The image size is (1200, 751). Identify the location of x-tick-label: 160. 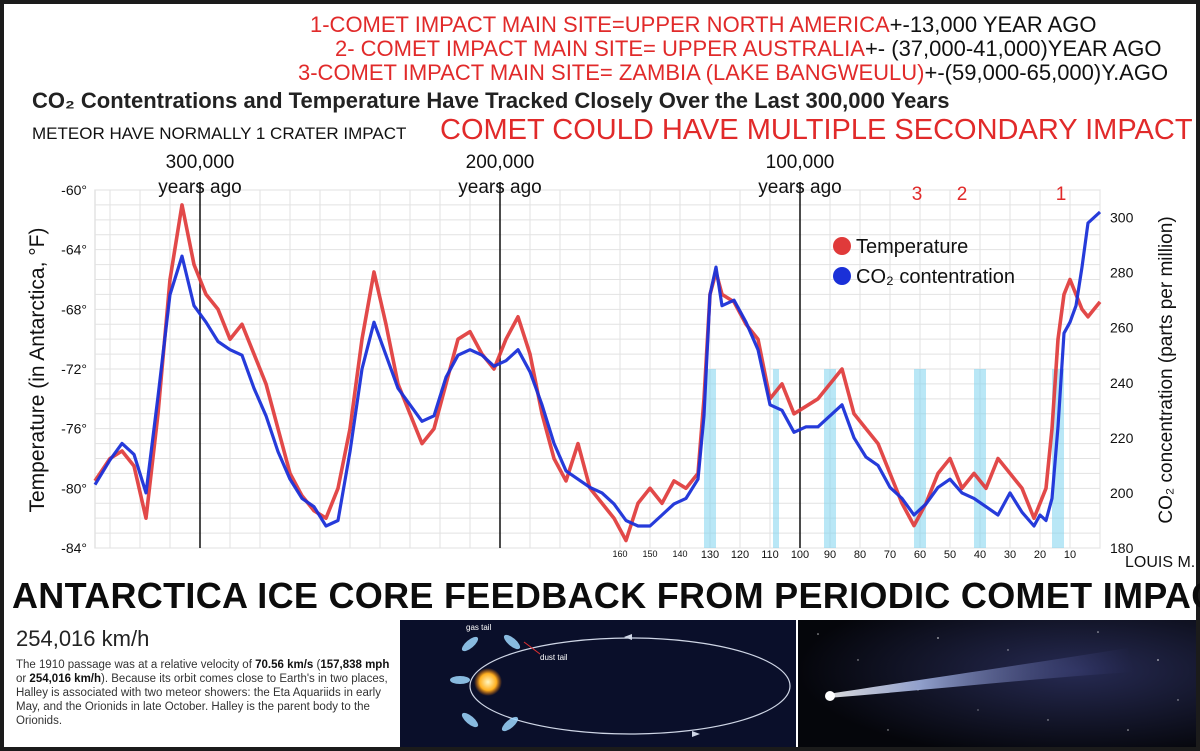
(619, 554).